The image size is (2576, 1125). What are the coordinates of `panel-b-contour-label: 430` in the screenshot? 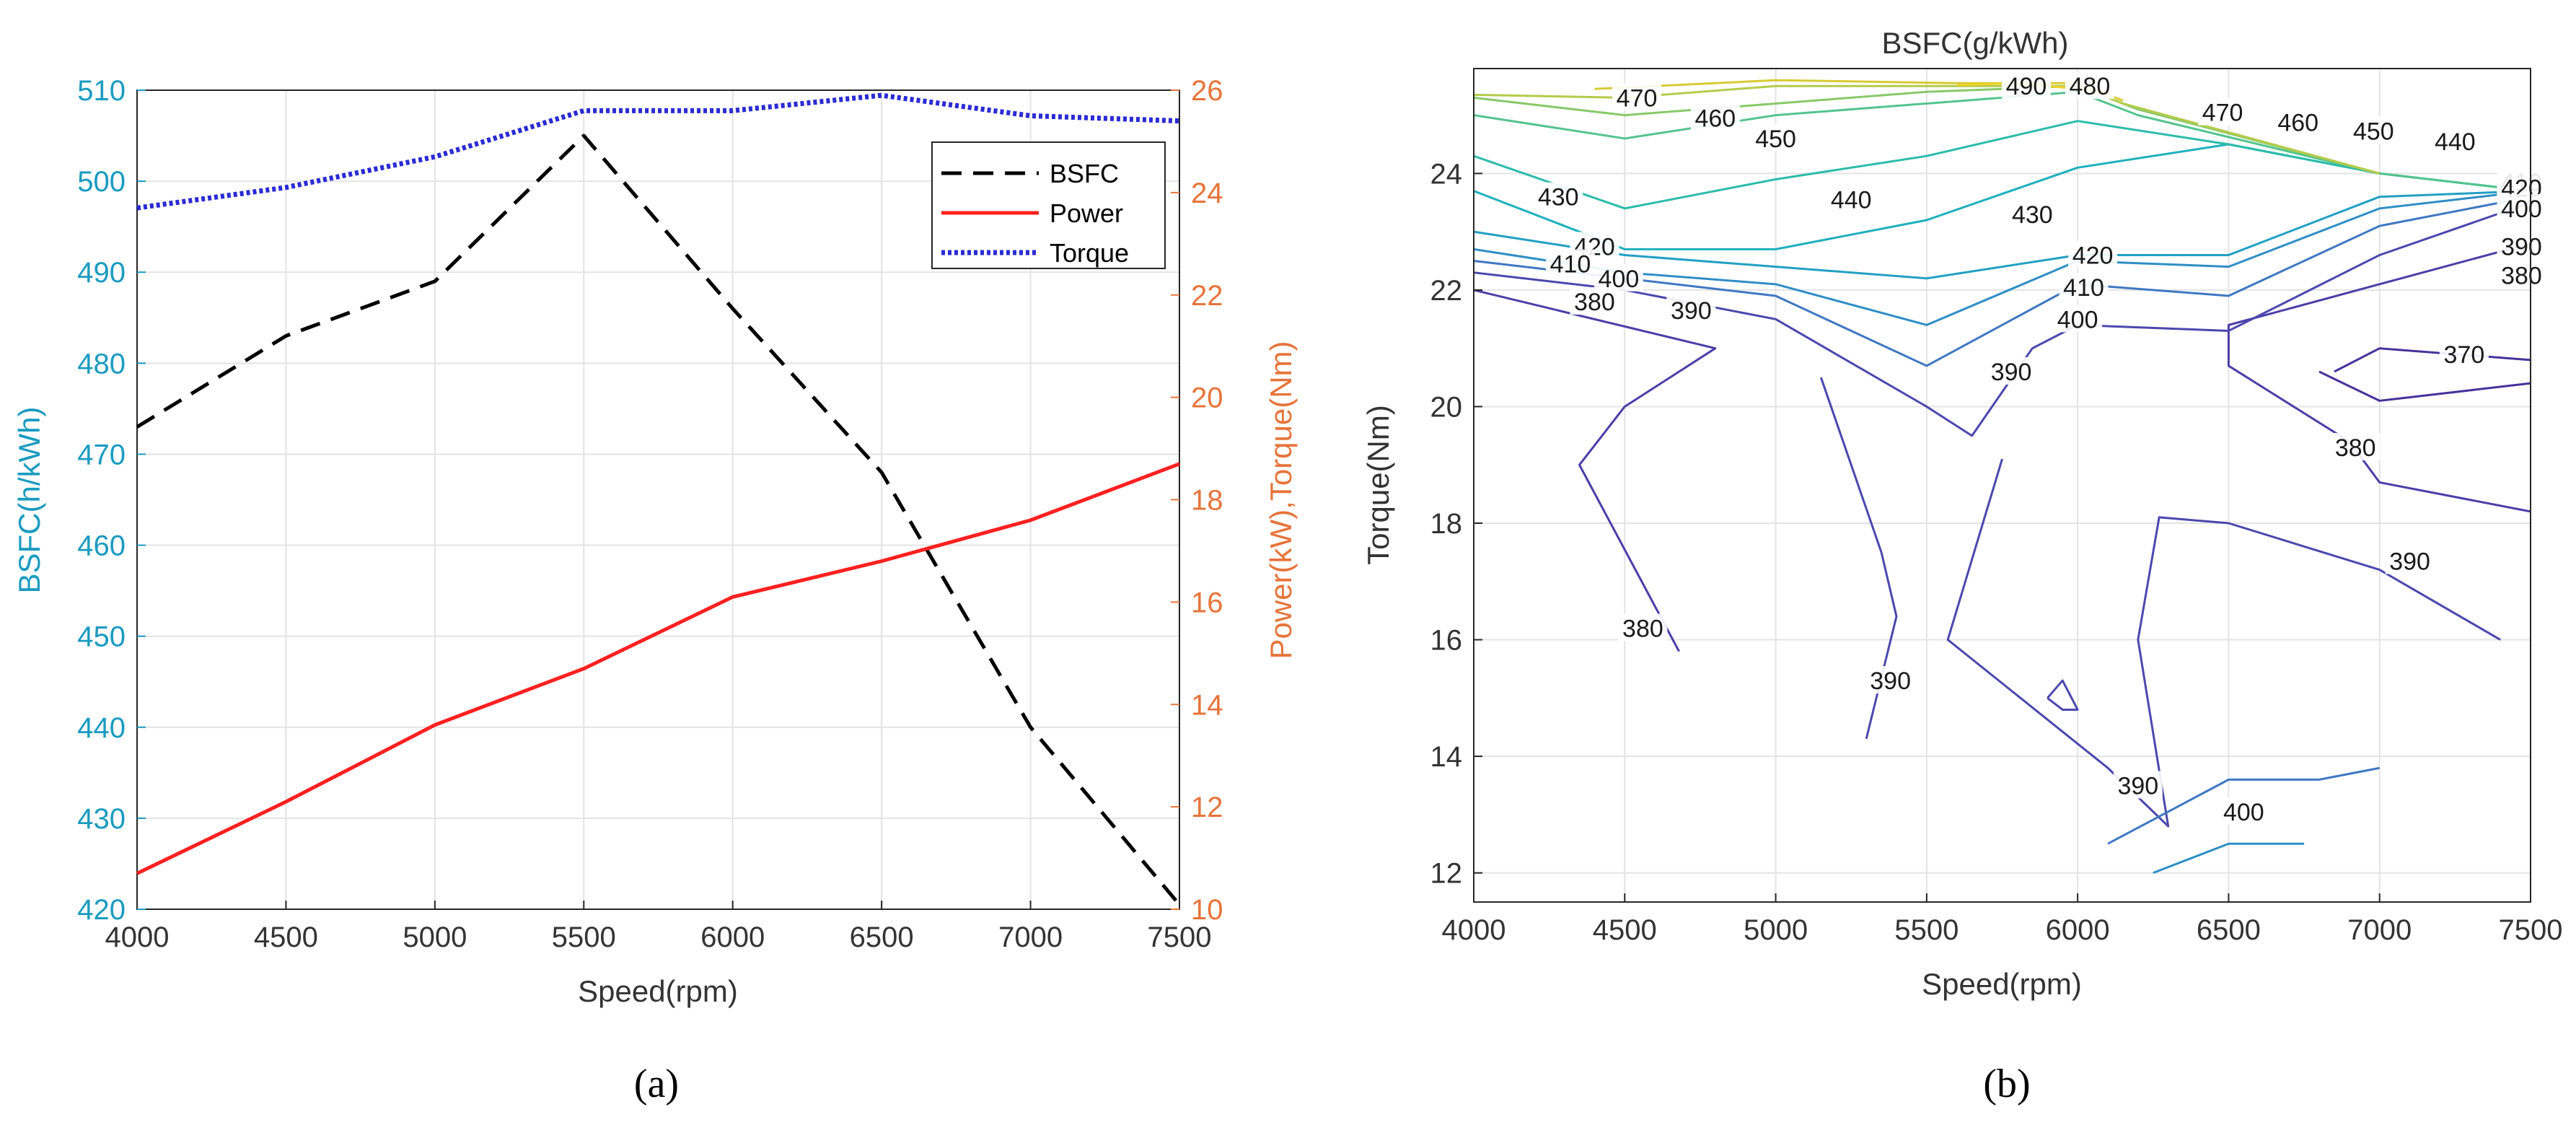 It's located at (2032, 215).